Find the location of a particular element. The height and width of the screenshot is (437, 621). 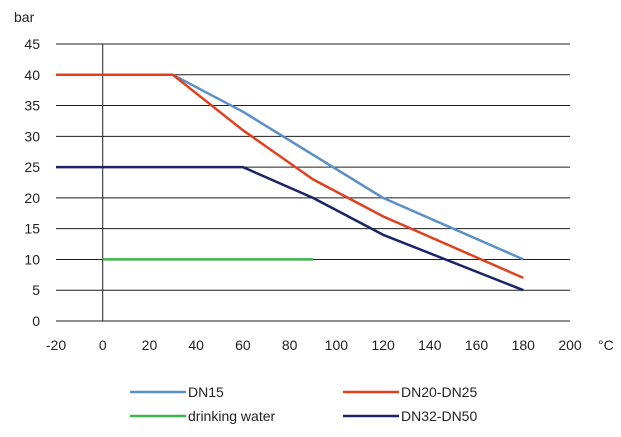

x-tick-label: 0 is located at coordinates (103, 345).